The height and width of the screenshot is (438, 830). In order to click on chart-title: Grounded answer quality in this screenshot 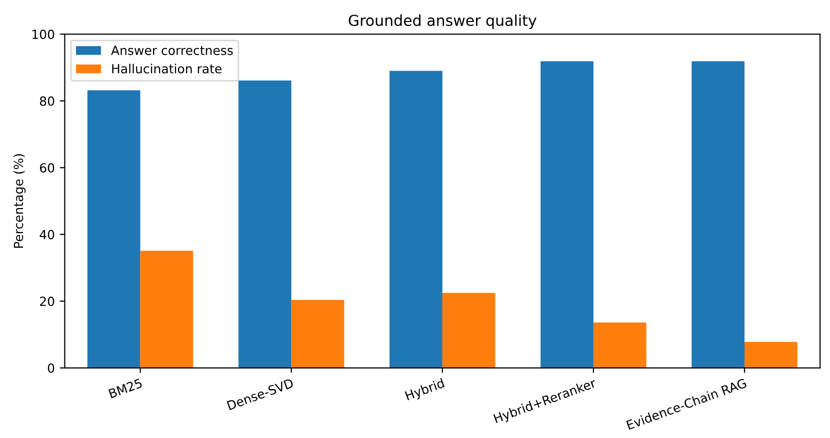, I will do `click(442, 21)`.